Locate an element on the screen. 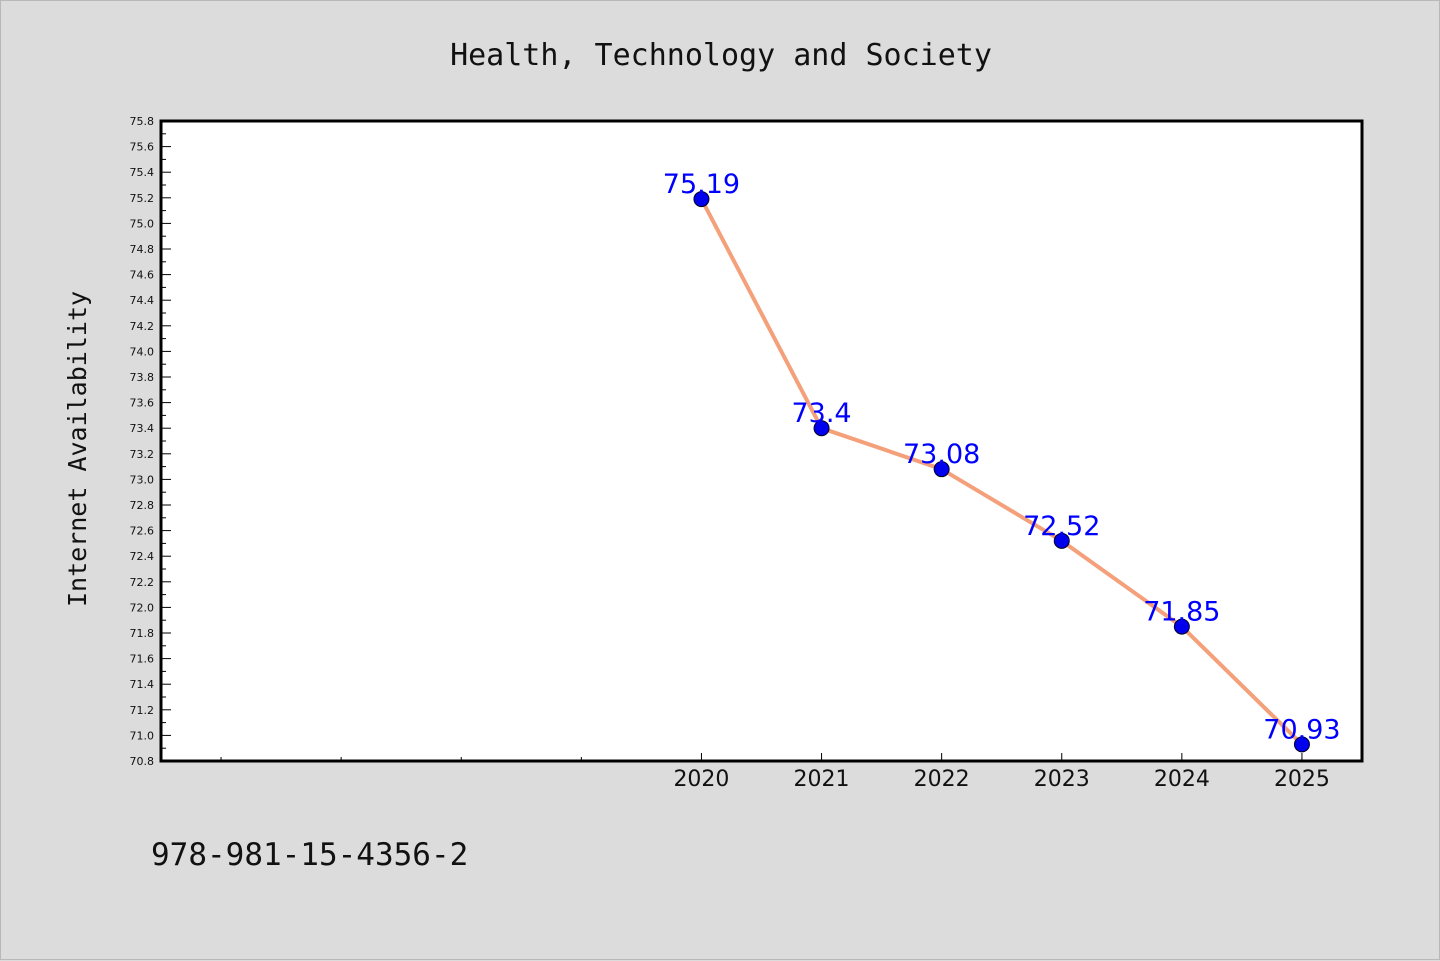 This screenshot has width=1440, height=961. y-tick-label: 73.8 is located at coordinates (142, 377).